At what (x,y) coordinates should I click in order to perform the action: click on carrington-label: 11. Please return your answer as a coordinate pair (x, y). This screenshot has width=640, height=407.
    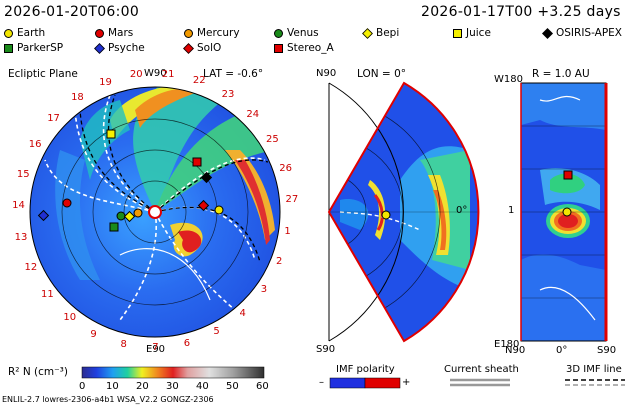
    Looking at the image, I should click on (47, 295).